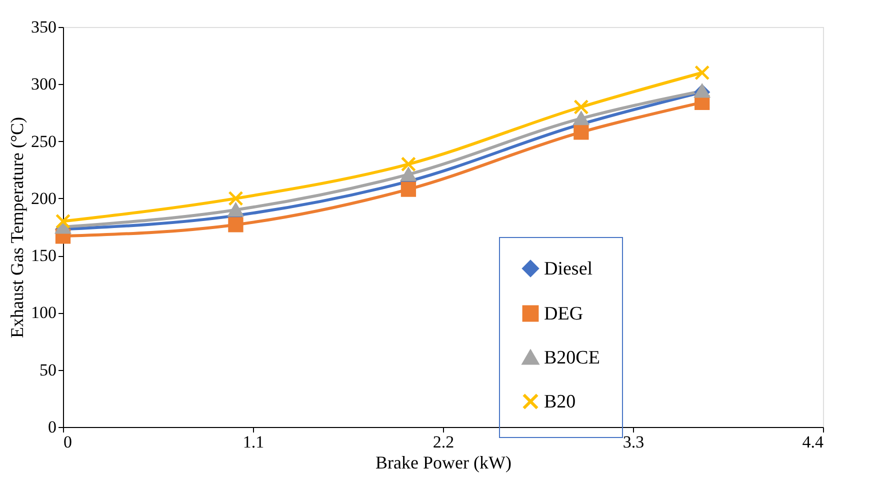 The width and height of the screenshot is (883, 504). What do you see at coordinates (813, 442) in the screenshot?
I see `x-tick-label: 4.4` at bounding box center [813, 442].